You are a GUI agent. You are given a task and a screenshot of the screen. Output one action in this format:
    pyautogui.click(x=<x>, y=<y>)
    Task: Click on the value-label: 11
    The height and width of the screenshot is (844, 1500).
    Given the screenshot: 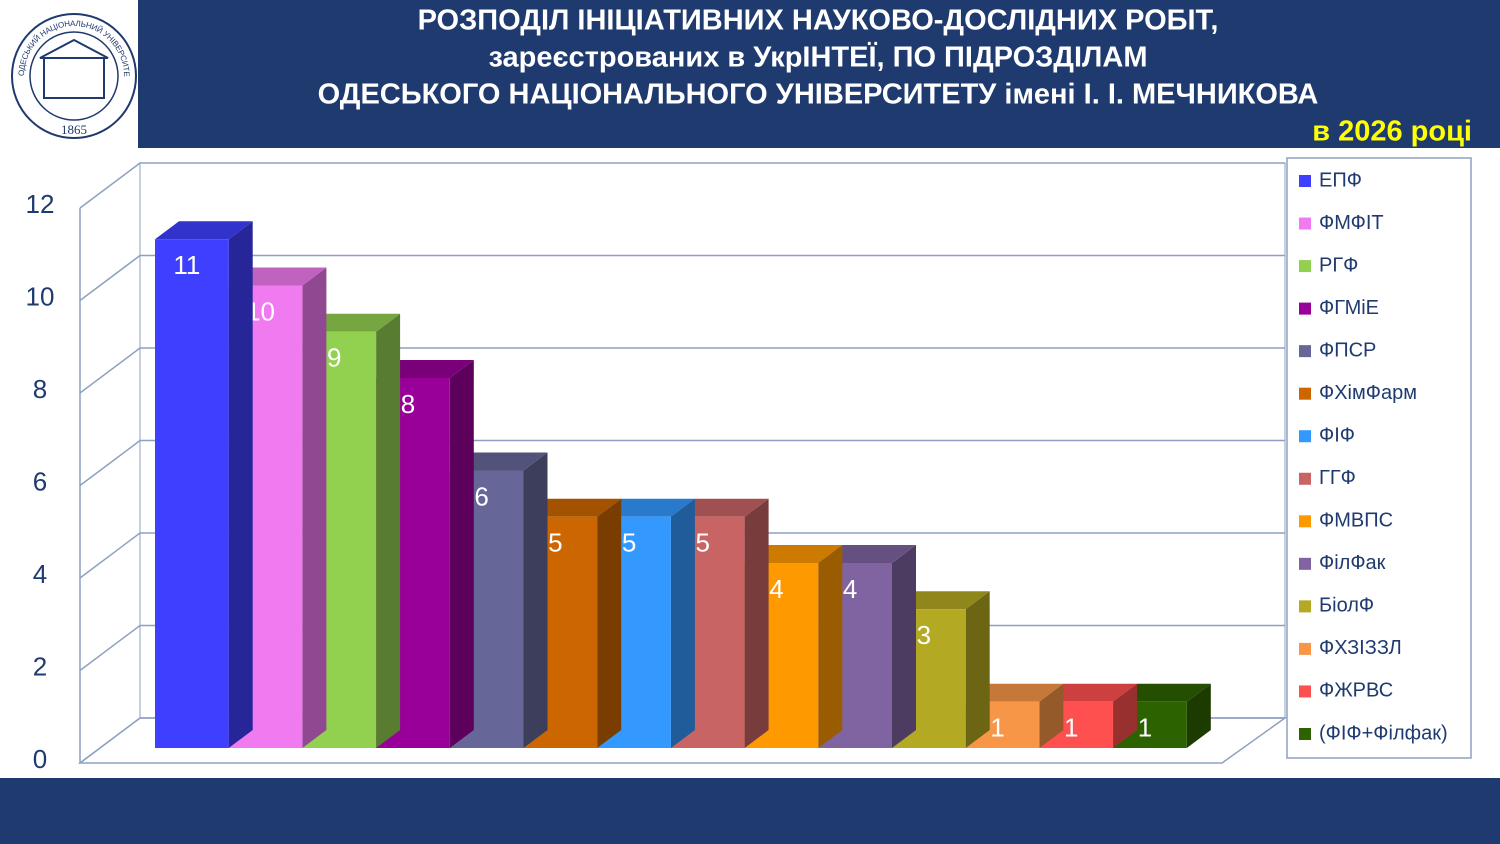 What is the action you would take?
    pyautogui.click(x=186, y=265)
    